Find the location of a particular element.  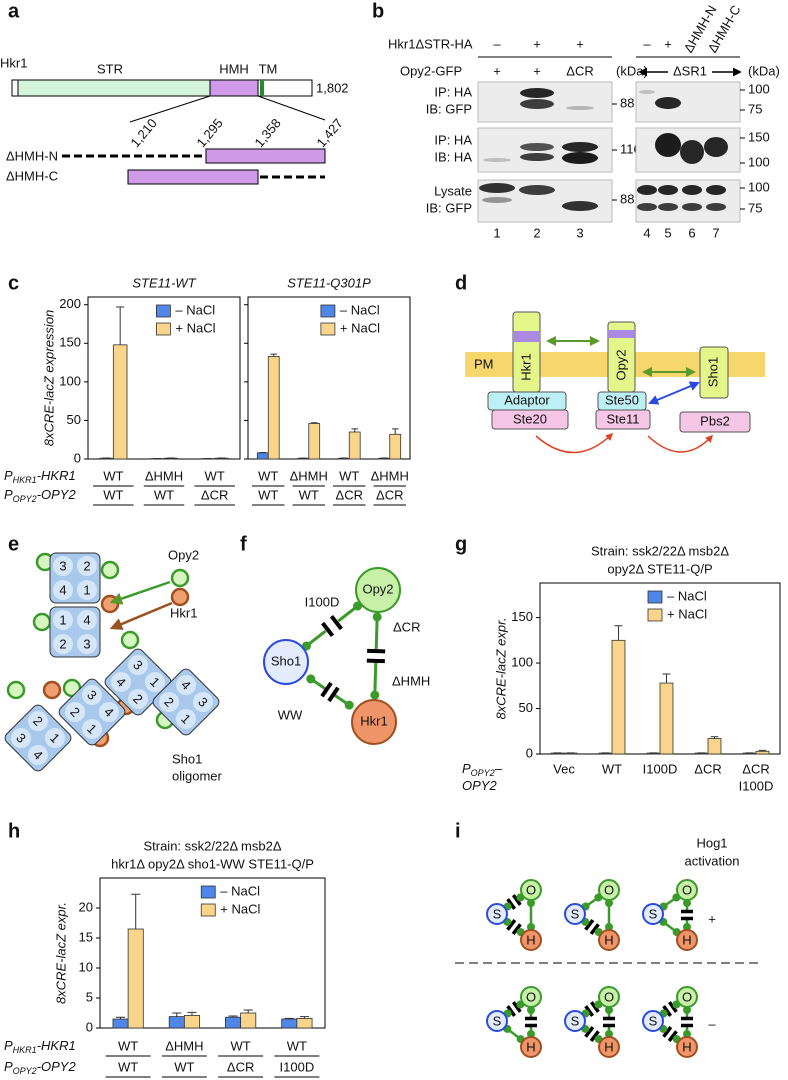

text: Lysate is located at coordinates (453, 190).